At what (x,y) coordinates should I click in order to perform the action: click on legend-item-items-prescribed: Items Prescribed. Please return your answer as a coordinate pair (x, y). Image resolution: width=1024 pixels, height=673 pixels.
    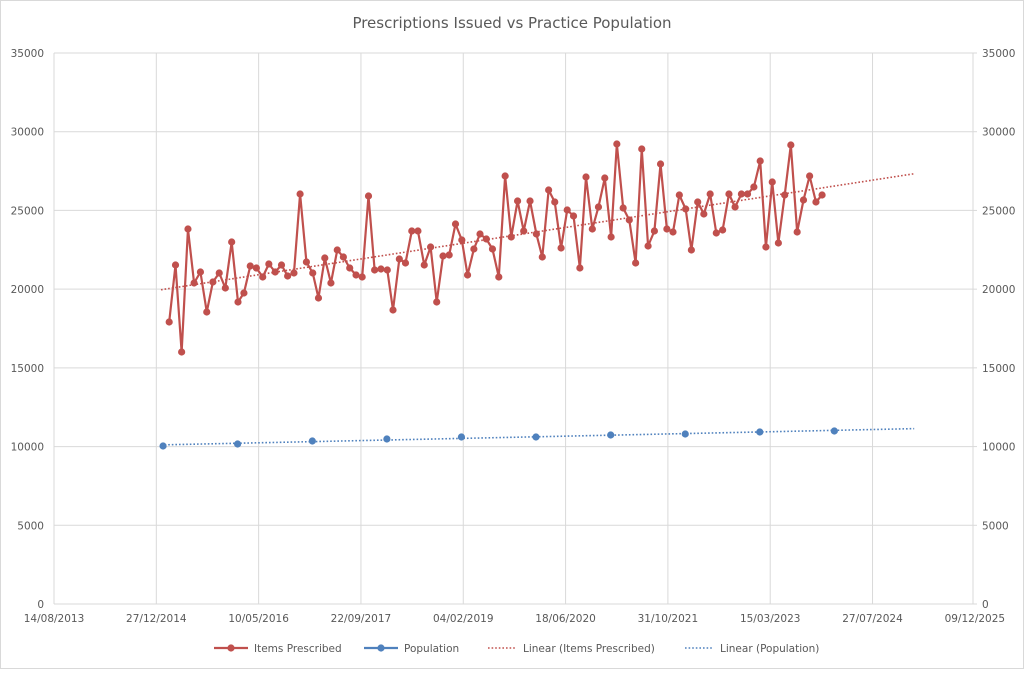
    Looking at the image, I should click on (278, 649).